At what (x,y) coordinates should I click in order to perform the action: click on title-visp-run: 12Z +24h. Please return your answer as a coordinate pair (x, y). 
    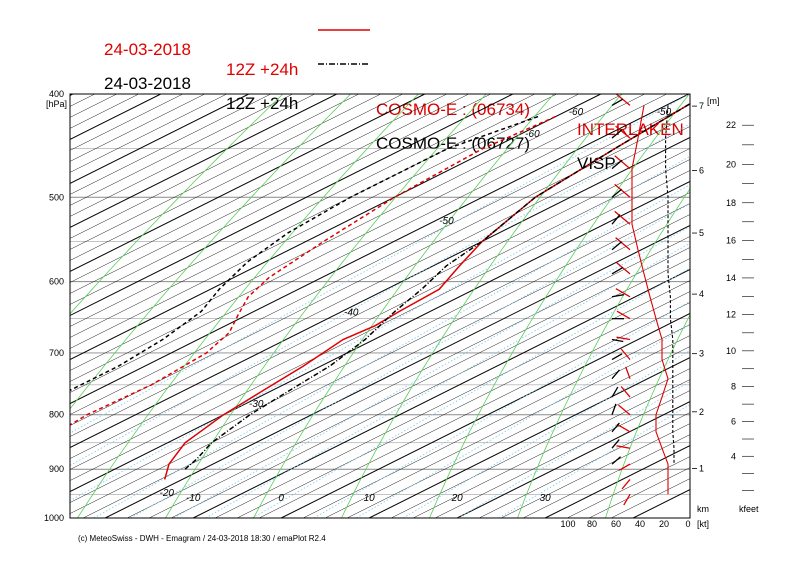
    Looking at the image, I should click on (262, 103).